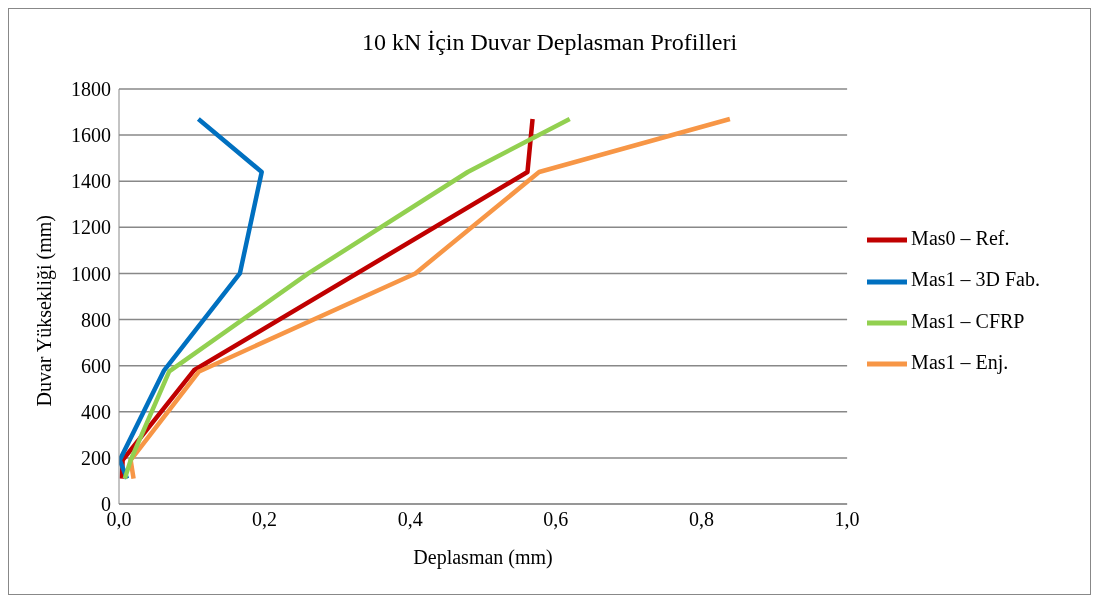 Image resolution: width=1099 pixels, height=603 pixels. I want to click on y-tick-label: 1000, so click(91, 273).